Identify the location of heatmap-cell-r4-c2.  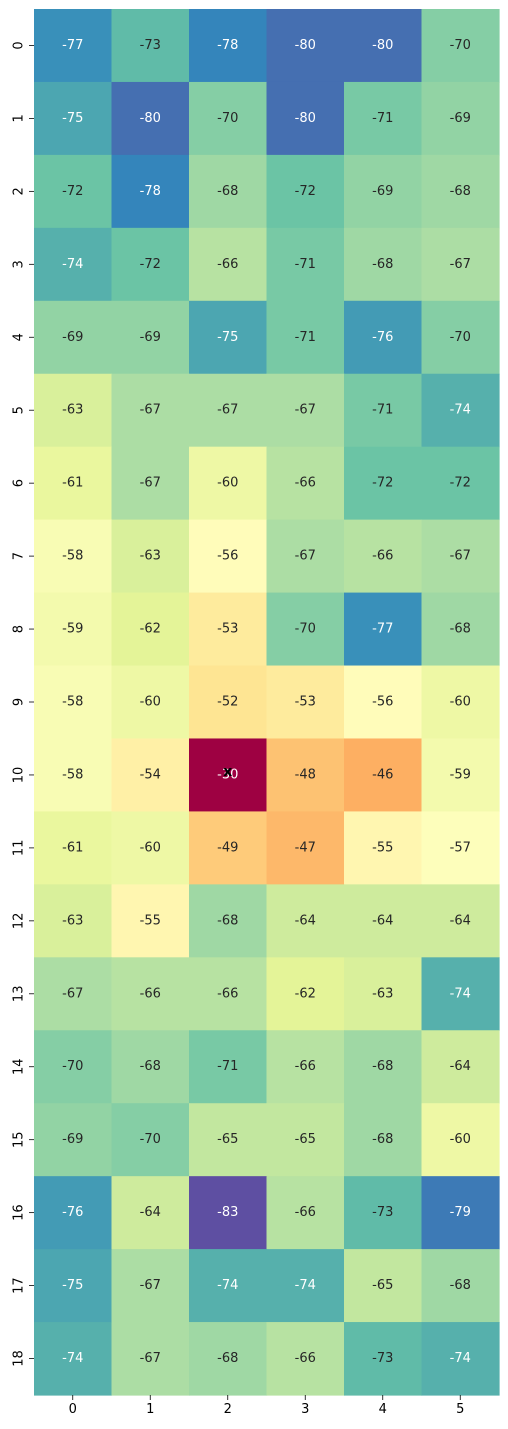
(228, 337).